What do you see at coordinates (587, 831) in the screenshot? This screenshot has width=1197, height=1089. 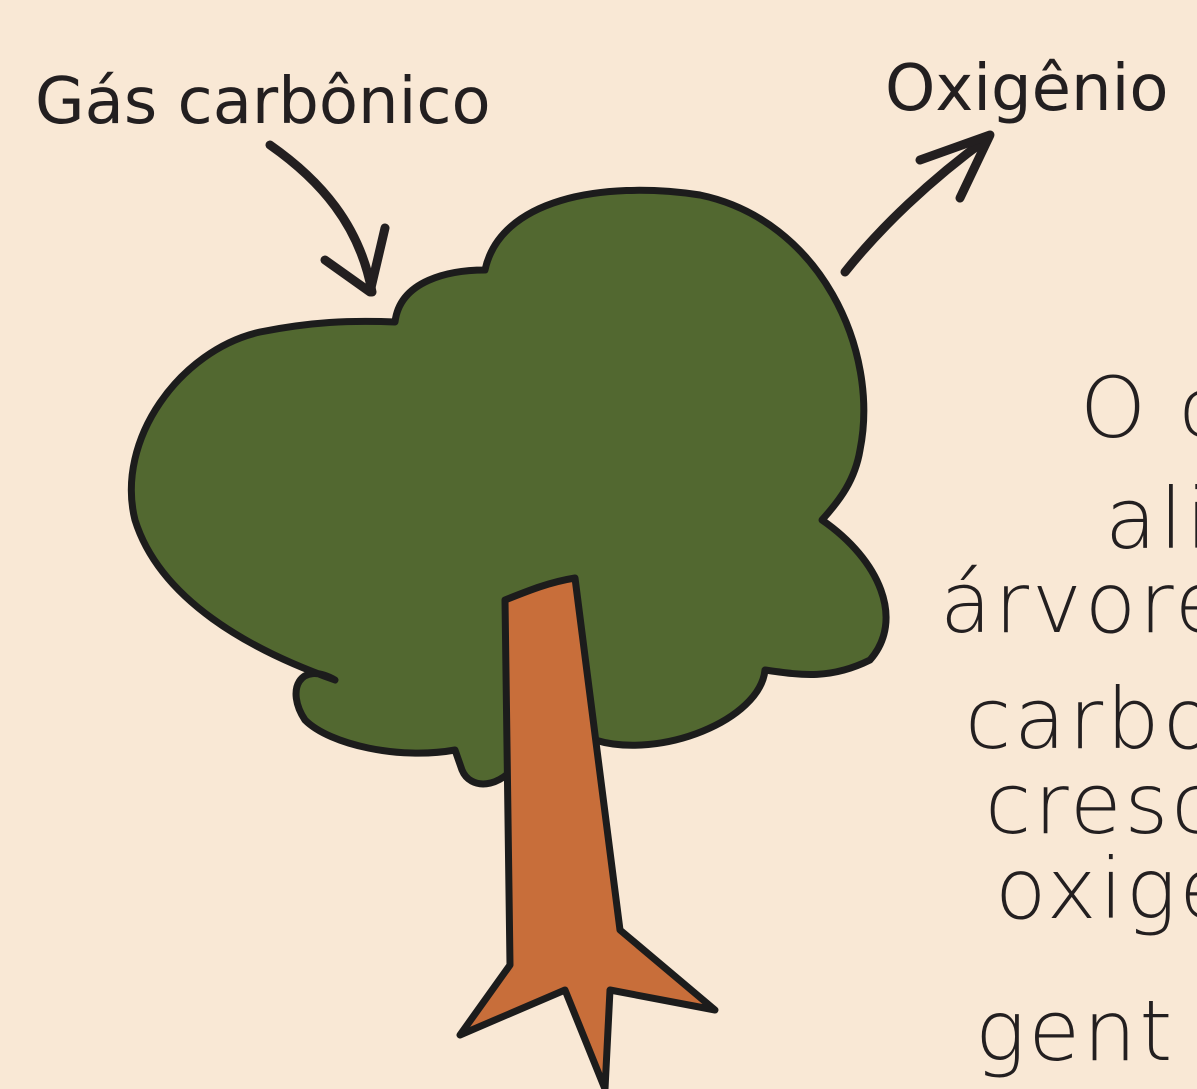 I see `tree-trunk` at bounding box center [587, 831].